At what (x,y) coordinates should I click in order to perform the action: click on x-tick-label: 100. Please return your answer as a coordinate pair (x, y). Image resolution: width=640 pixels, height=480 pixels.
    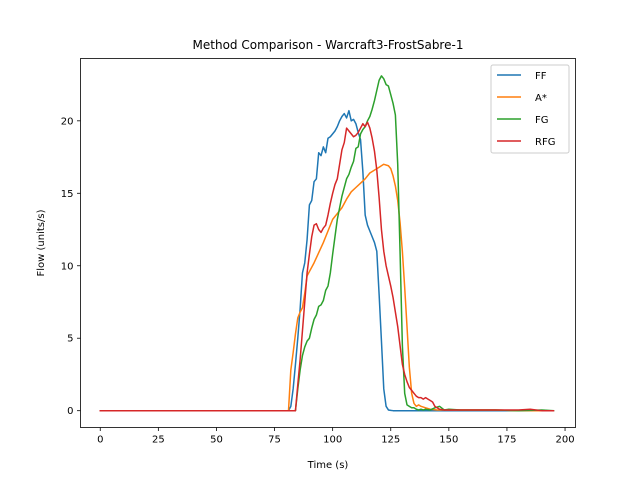
    Looking at the image, I should click on (332, 440).